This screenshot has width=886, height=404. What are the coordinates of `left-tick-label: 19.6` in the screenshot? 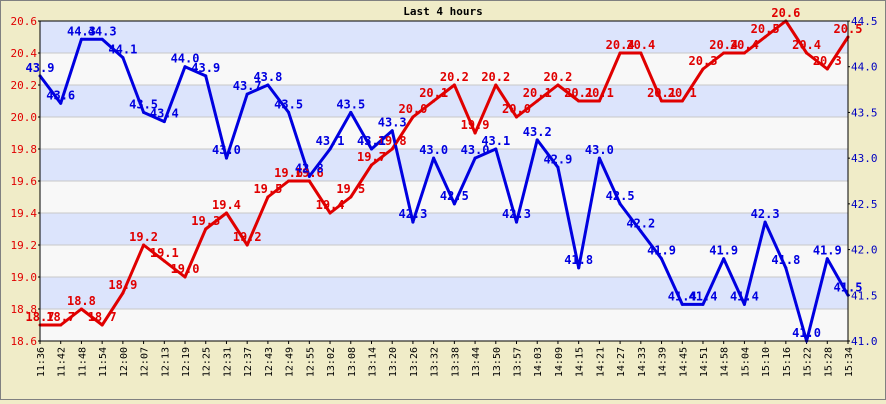 It's located at (24, 181).